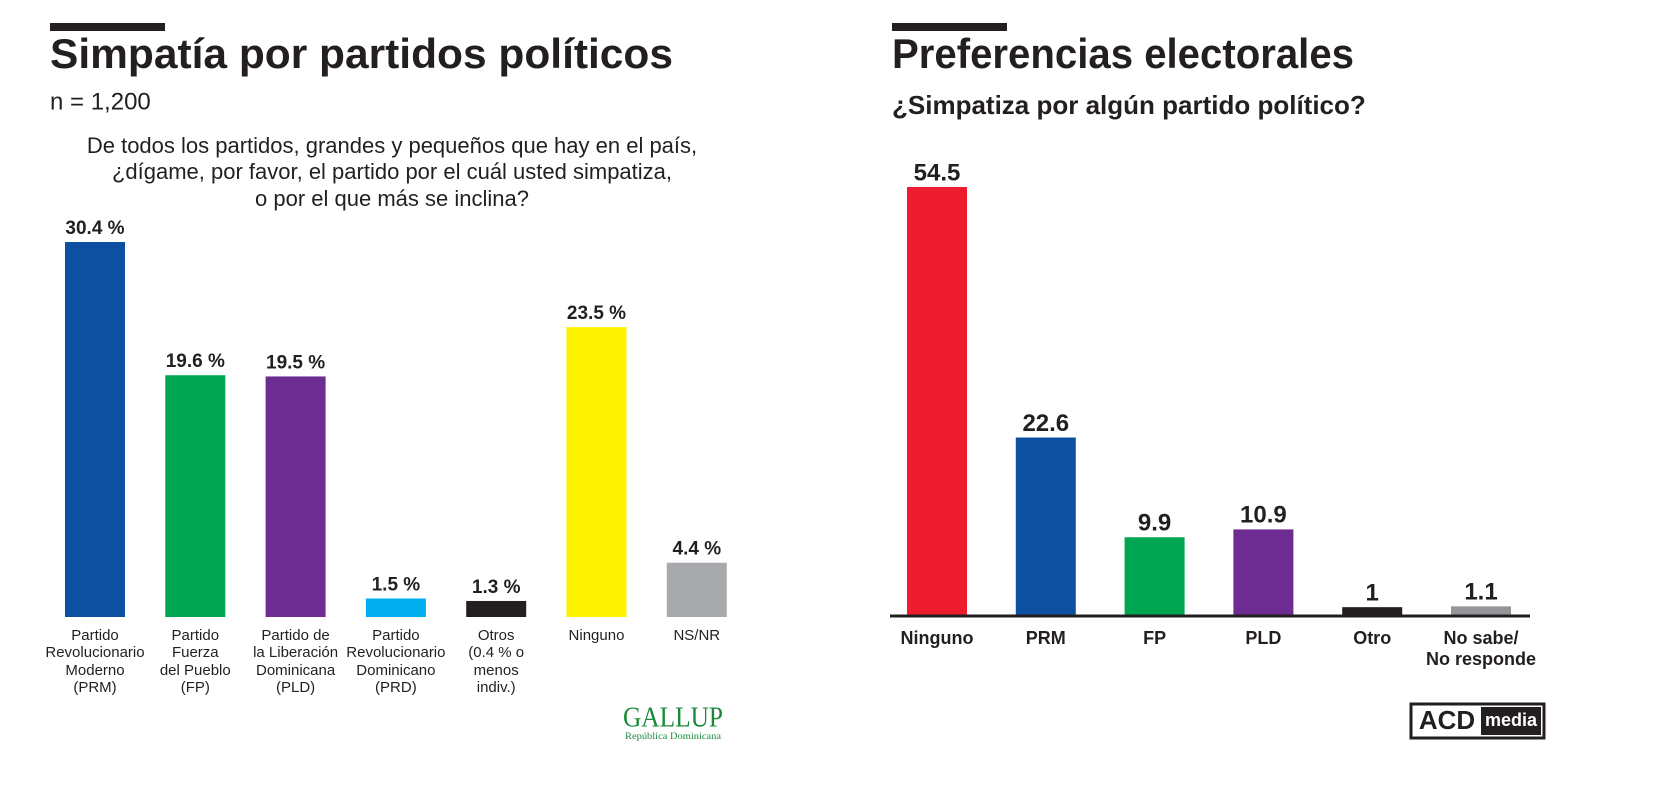 This screenshot has height=796, width=1653. Describe the element at coordinates (673, 736) in the screenshot. I see `logo-subtitle: República Dominicana` at that location.